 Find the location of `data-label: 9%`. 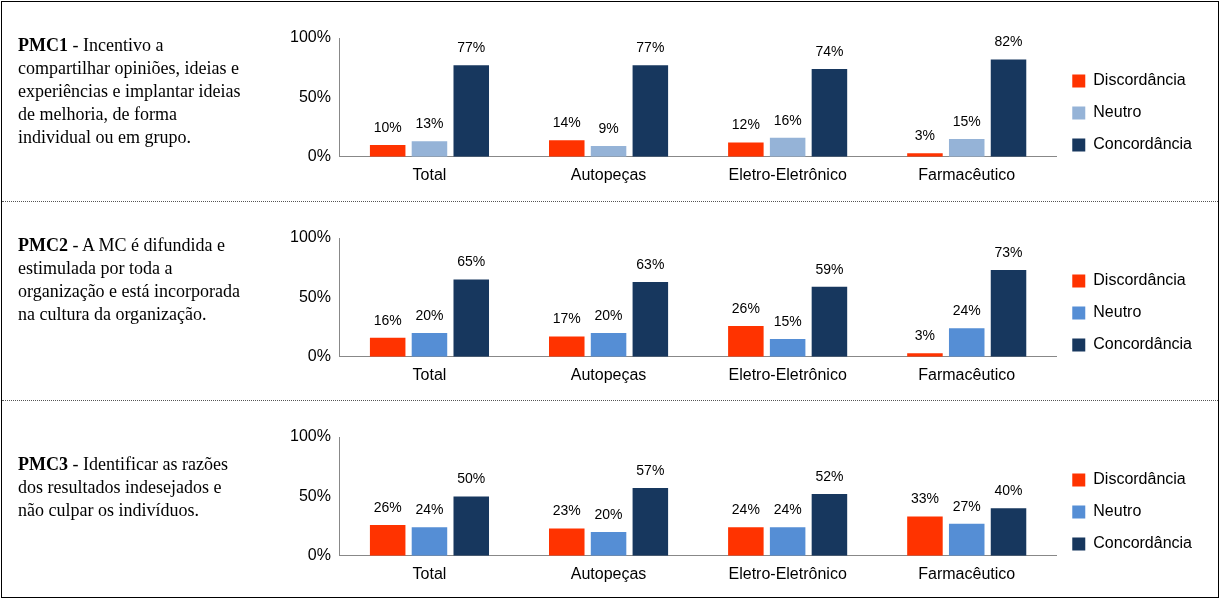

data-label: 9% is located at coordinates (608, 127).